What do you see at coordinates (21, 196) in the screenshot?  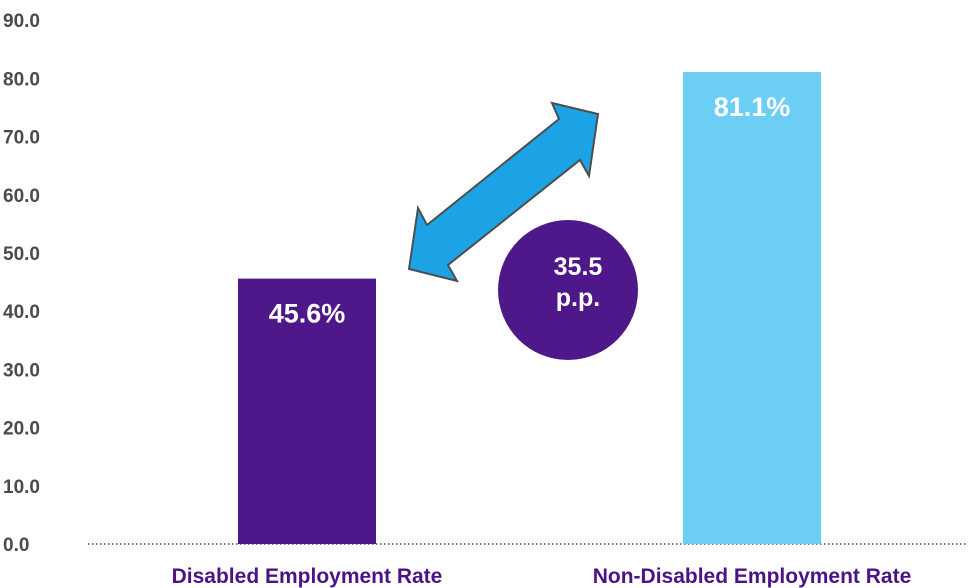 I see `y-tick-label: 60.0` at bounding box center [21, 196].